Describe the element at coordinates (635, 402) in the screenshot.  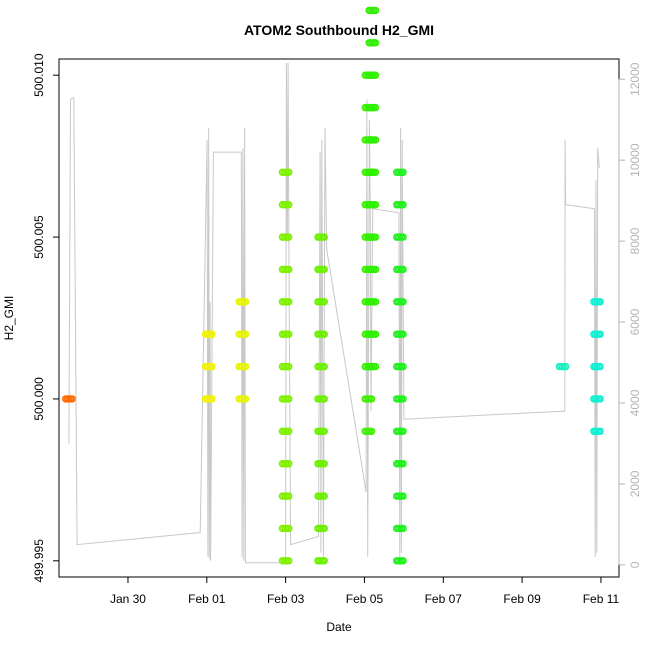
I see `y2-tick-label: 4000` at that location.